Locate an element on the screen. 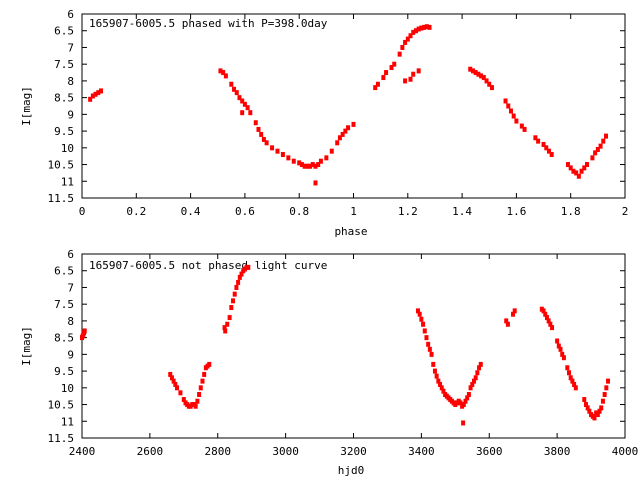  x-tick-label-unphased: 2600 is located at coordinates (150, 451).